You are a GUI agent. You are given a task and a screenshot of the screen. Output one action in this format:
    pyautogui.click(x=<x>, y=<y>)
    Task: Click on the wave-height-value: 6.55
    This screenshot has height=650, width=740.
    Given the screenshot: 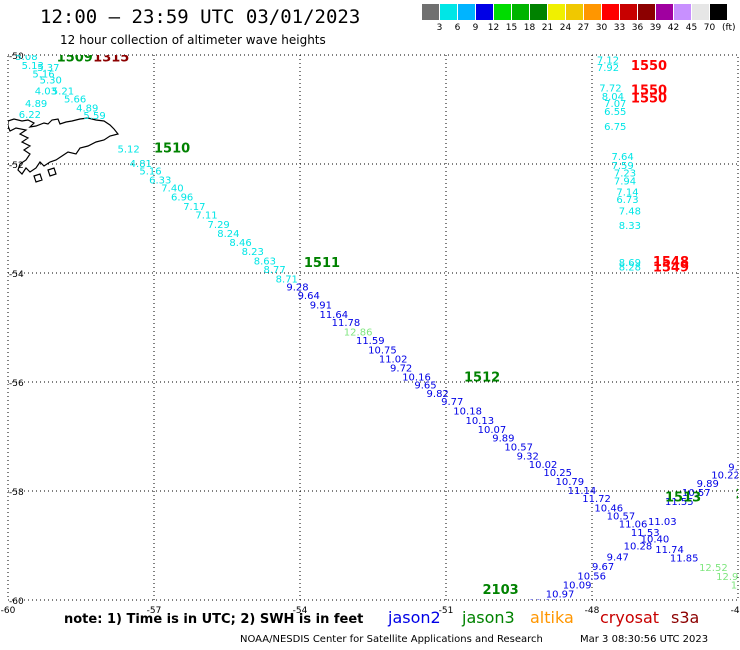 What is the action you would take?
    pyautogui.click(x=615, y=112)
    